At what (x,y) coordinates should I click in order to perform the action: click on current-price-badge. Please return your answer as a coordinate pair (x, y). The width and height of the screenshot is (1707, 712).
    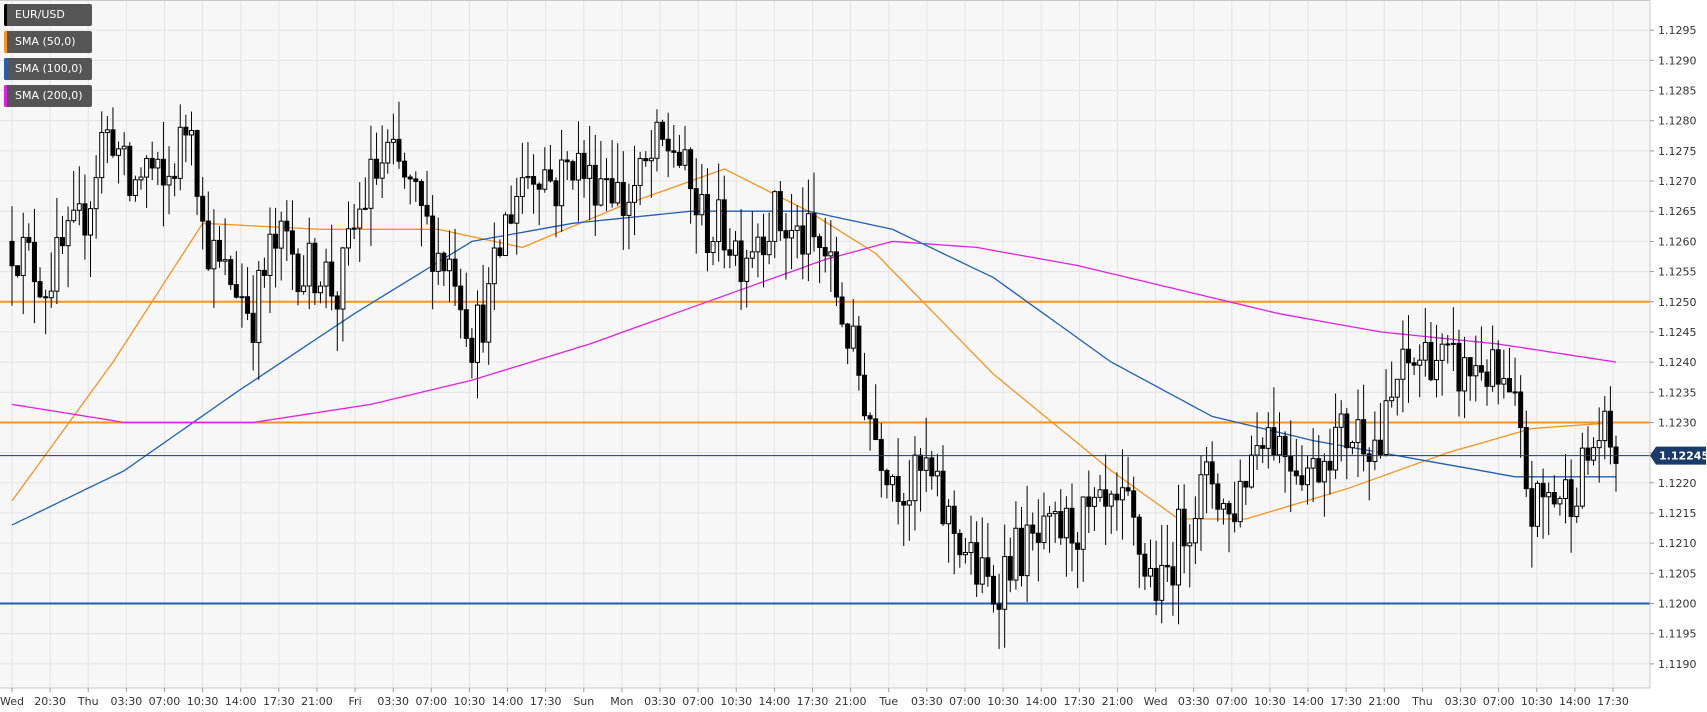
    Looking at the image, I should click on (1678, 455).